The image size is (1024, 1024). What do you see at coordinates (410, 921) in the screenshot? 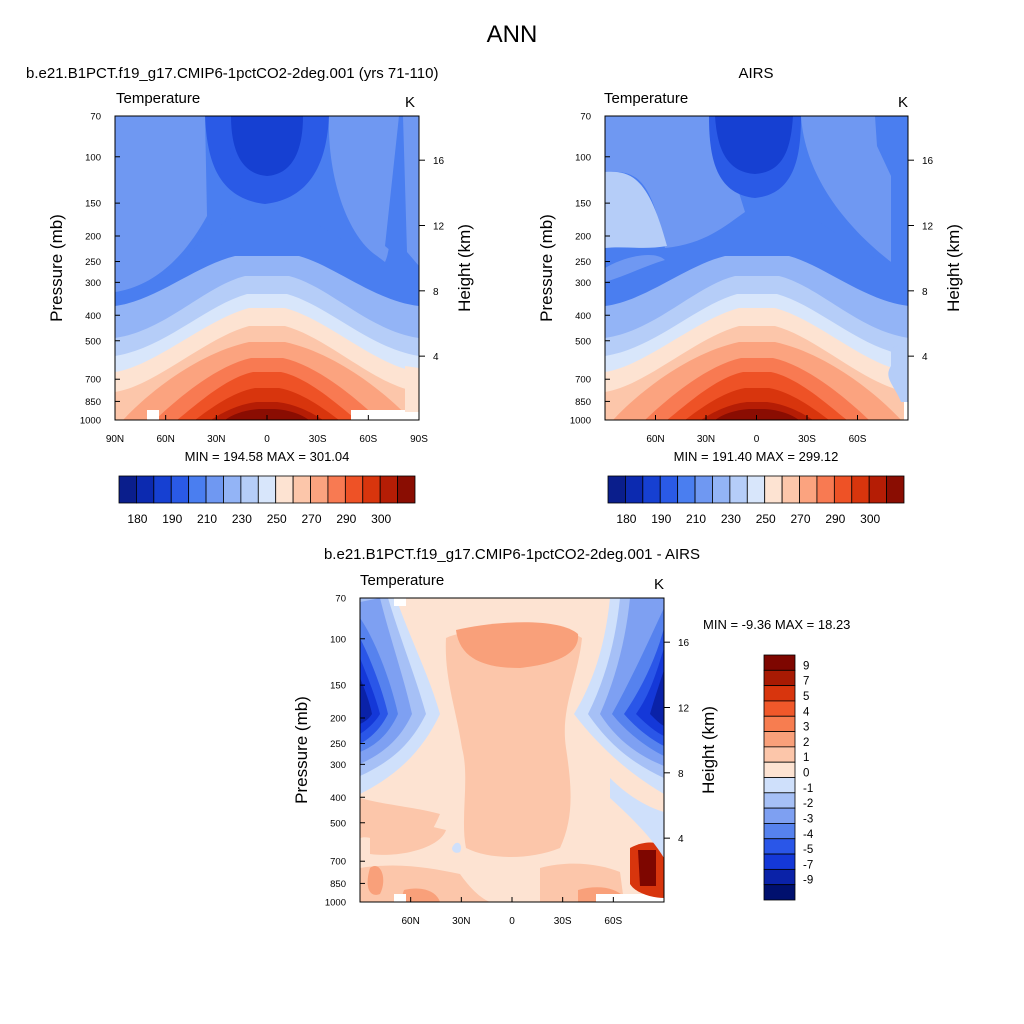
I see `x-tick-label: 60N` at bounding box center [410, 921].